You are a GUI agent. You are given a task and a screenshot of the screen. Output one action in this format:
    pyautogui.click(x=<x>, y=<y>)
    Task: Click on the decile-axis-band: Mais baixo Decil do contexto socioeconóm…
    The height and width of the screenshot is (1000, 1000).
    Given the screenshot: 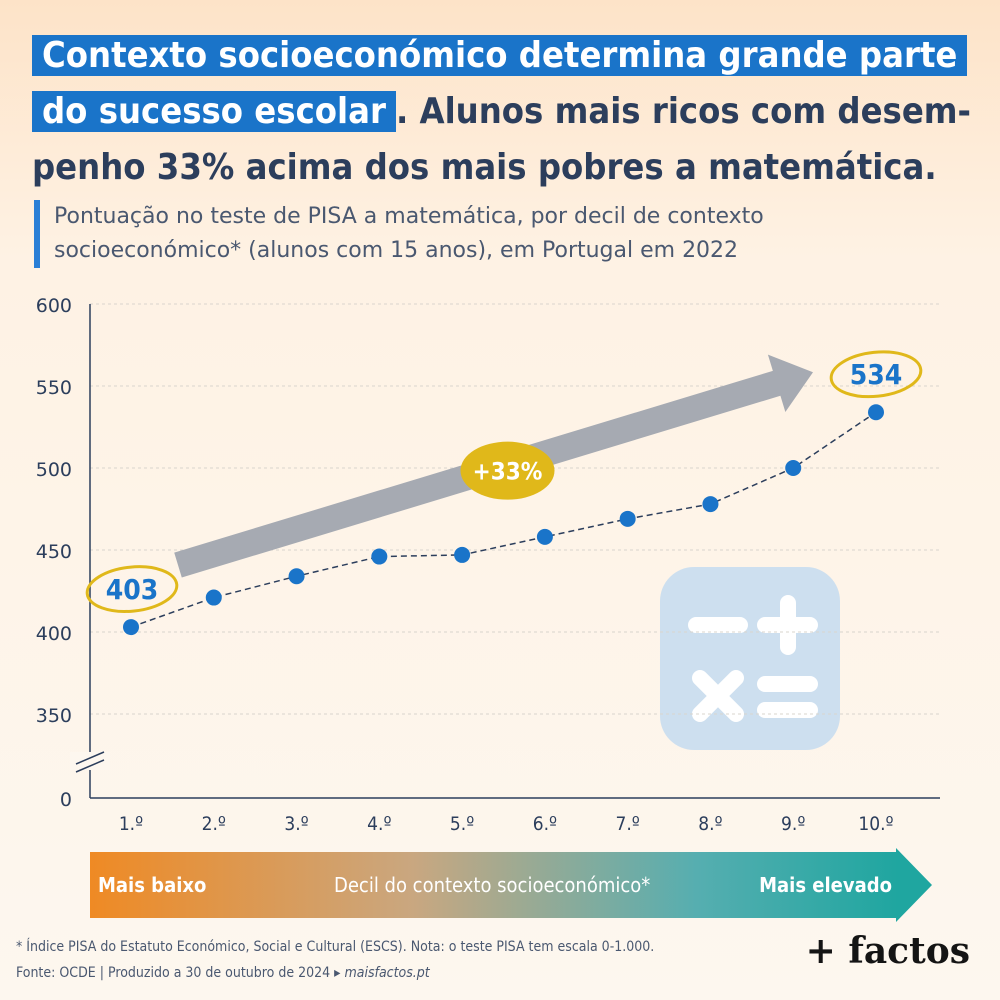 What is the action you would take?
    pyautogui.click(x=511, y=885)
    